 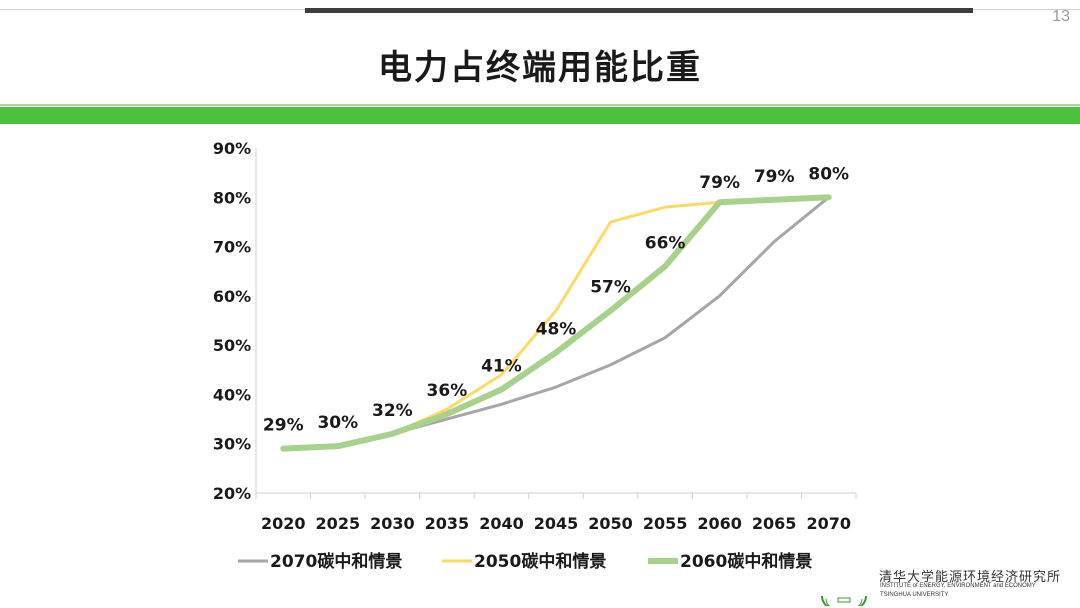 What do you see at coordinates (447, 391) in the screenshot?
I see `data-label: 36%` at bounding box center [447, 391].